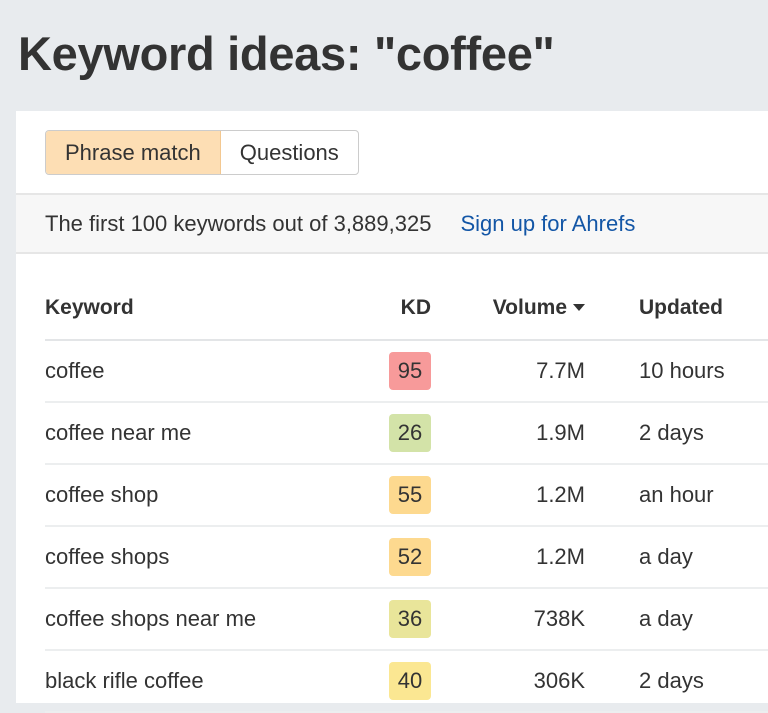 The image size is (768, 713). Describe the element at coordinates (559, 680) in the screenshot. I see `volume-cell: 306K` at that location.